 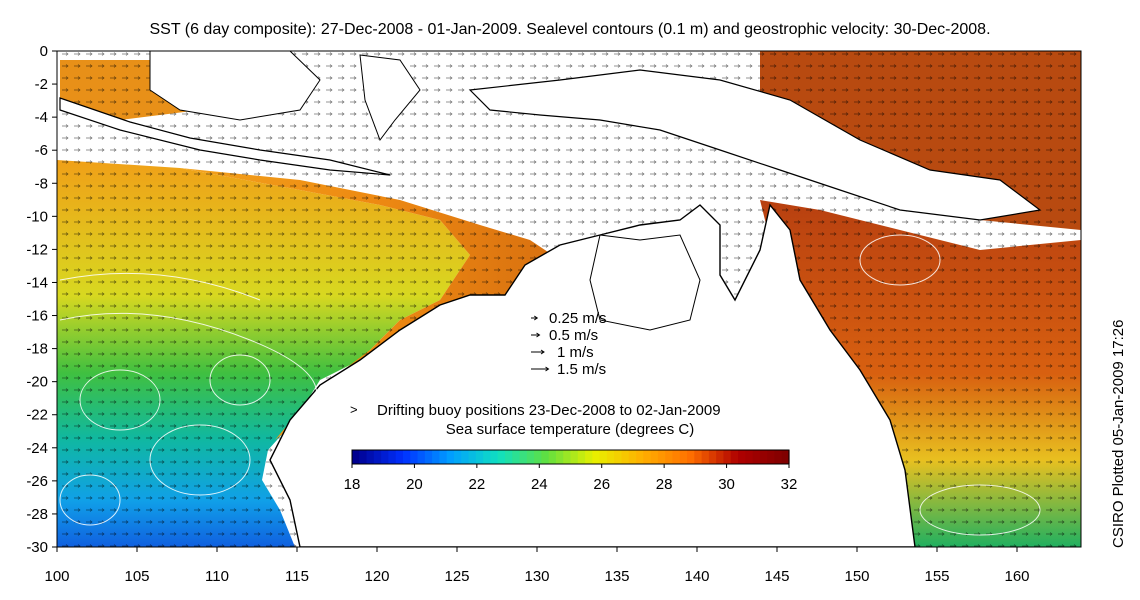 I want to click on gulf-of-carpentaria, so click(x=645, y=282).